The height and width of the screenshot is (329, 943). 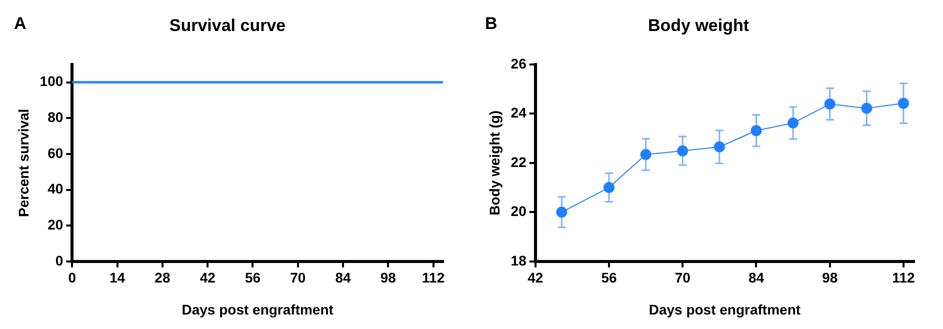 What do you see at coordinates (23, 162) in the screenshot?
I see `y-axis-title: Percent survival` at bounding box center [23, 162].